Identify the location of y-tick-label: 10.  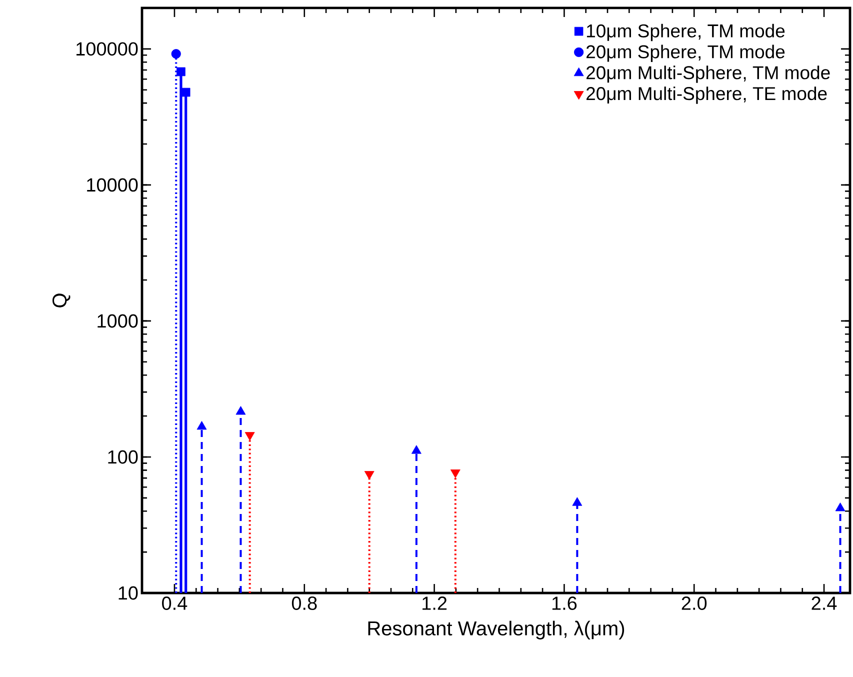
(128, 593).